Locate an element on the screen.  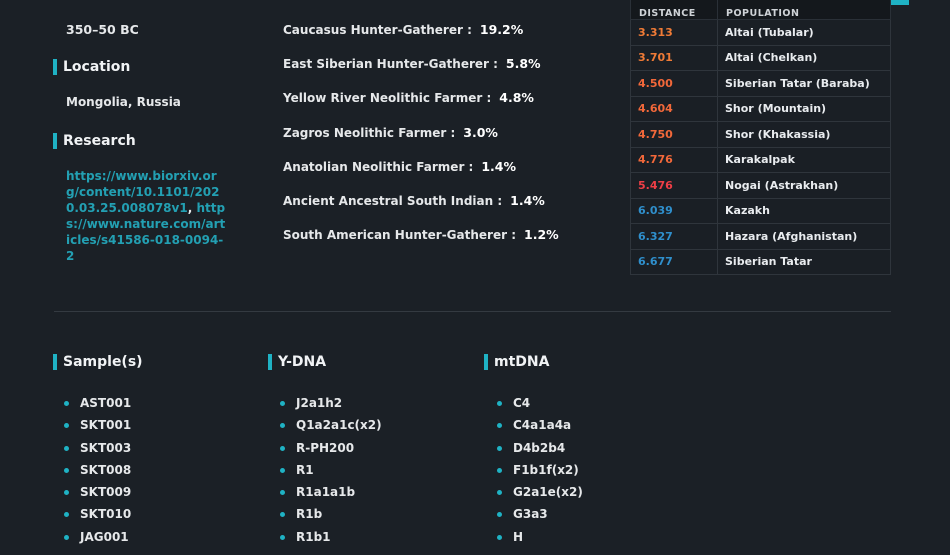
list-item: Q1a2a1c(x2) is located at coordinates (331, 425).